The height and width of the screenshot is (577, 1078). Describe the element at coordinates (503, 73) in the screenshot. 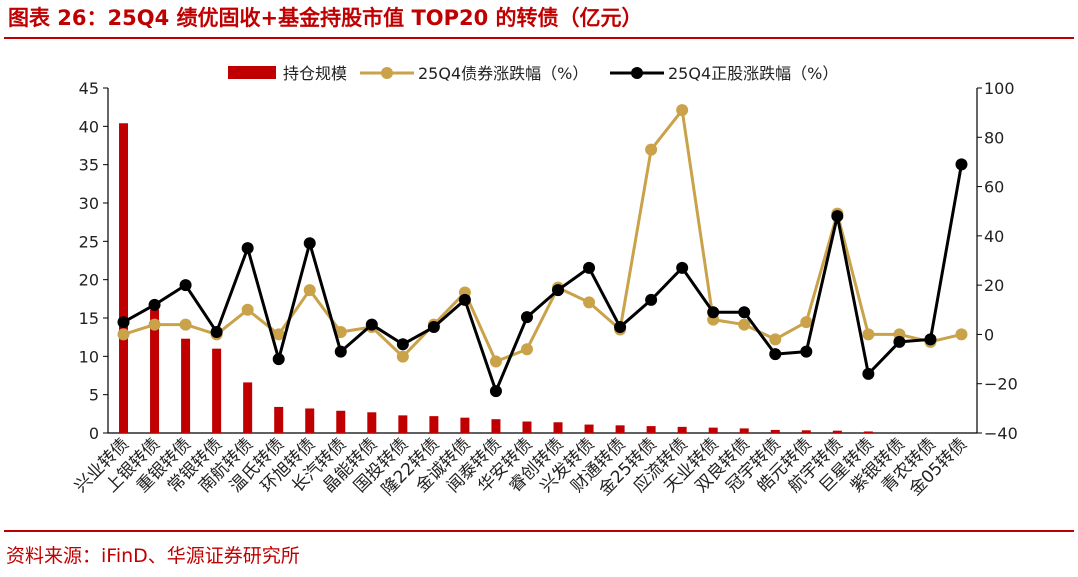

I see `legend-label-bond: 25Q4债券涨跌幅（%）` at that location.